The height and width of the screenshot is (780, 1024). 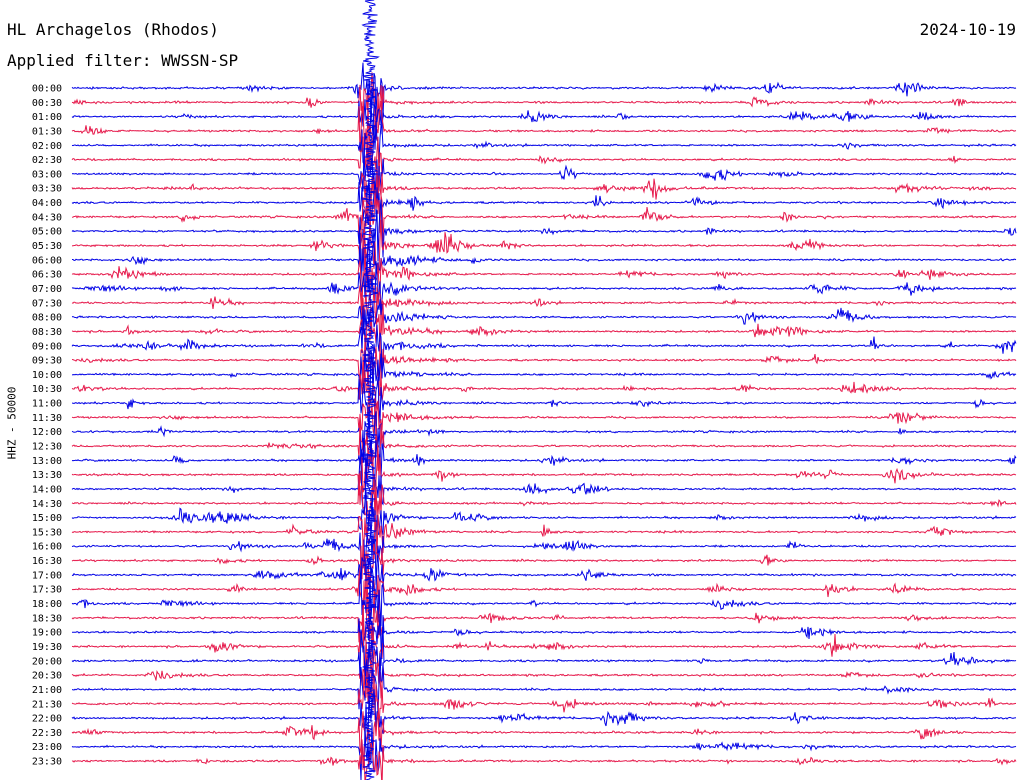 I want to click on tick-label: 18:00, so click(x=47, y=604).